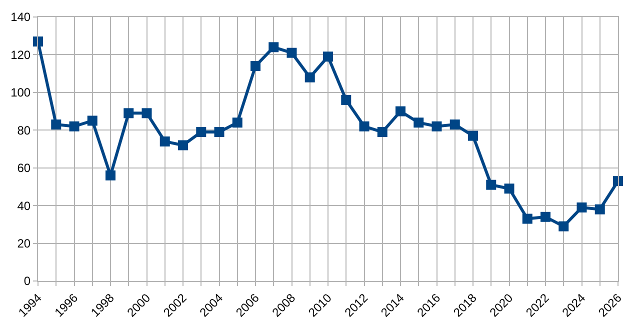 This screenshot has width=635, height=330. Describe the element at coordinates (20, 17) in the screenshot. I see `y-tick-label: 140` at that location.